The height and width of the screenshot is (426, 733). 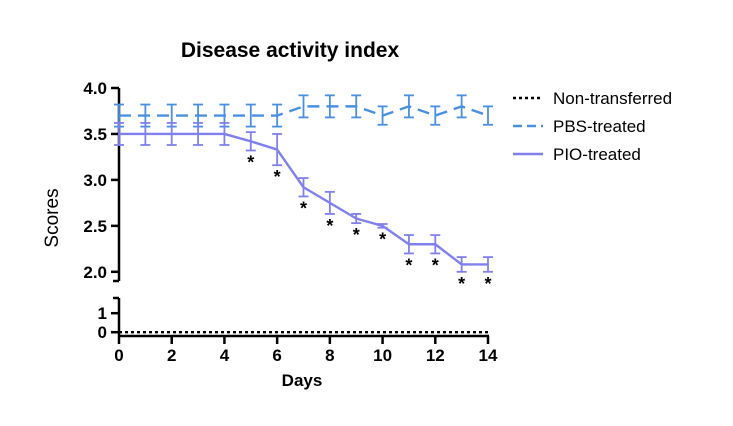 I want to click on y-tick-label-upper: 2.5, so click(x=95, y=226).